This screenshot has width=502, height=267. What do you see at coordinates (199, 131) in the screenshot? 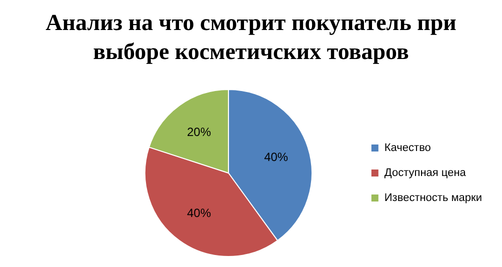
I see `data-label: 20%` at bounding box center [199, 131].